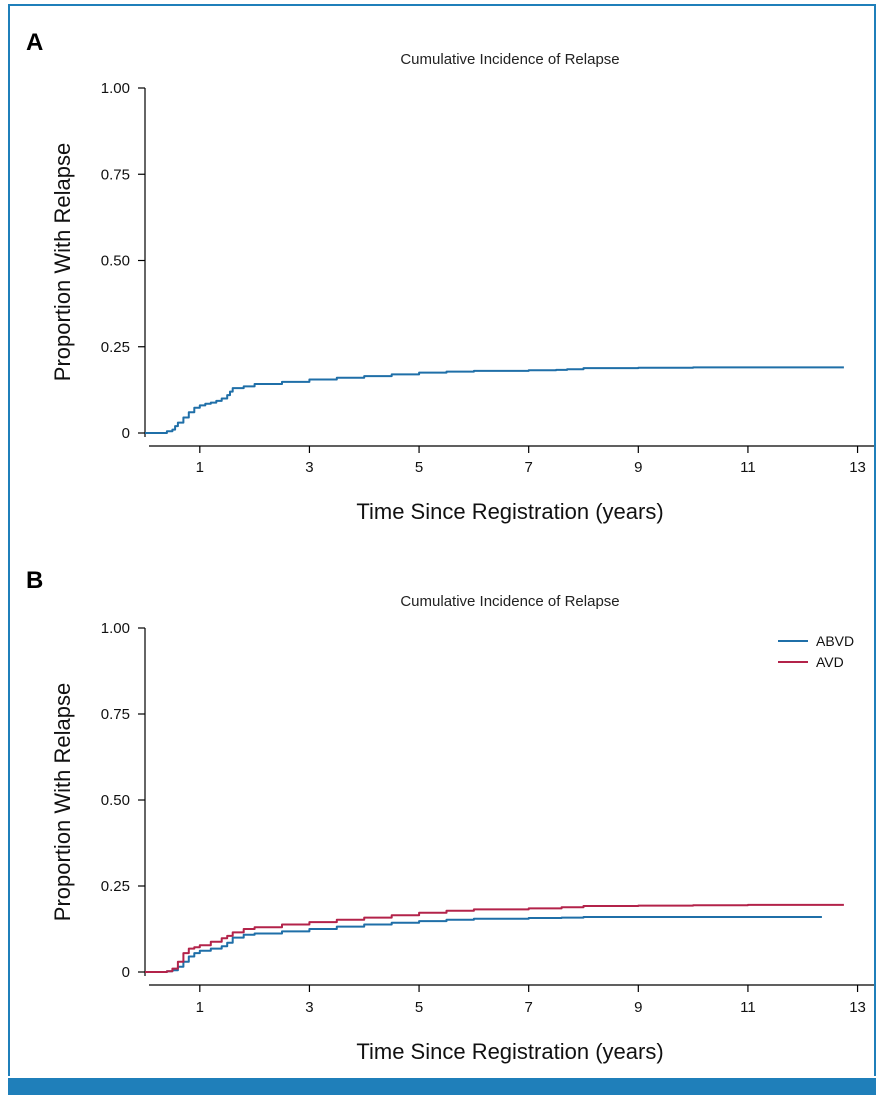  Describe the element at coordinates (494, 400) in the screenshot. I see `series-line` at that location.